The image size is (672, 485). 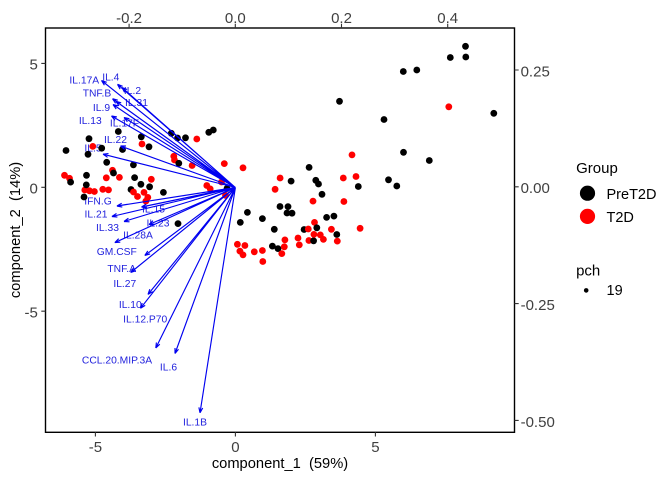 What do you see at coordinates (121, 269) in the screenshot?
I see `svg-text: TNF.A` at bounding box center [121, 269].